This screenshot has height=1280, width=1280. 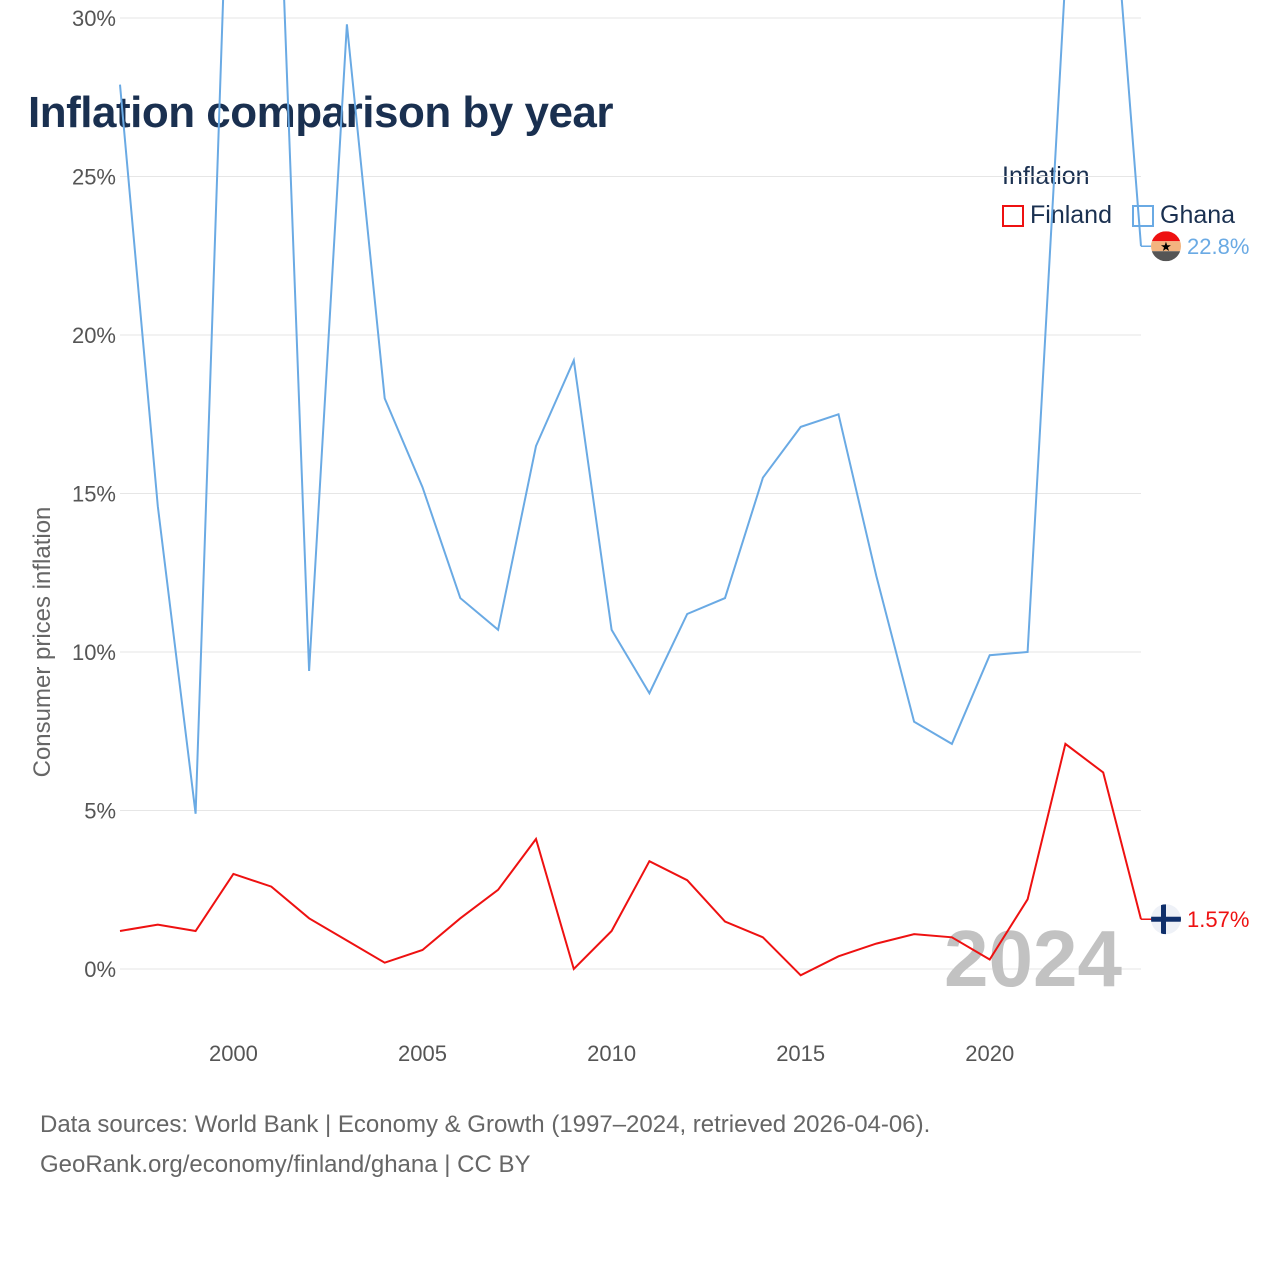 What do you see at coordinates (1218, 246) in the screenshot?
I see `end-label-ghana: 22.8%` at bounding box center [1218, 246].